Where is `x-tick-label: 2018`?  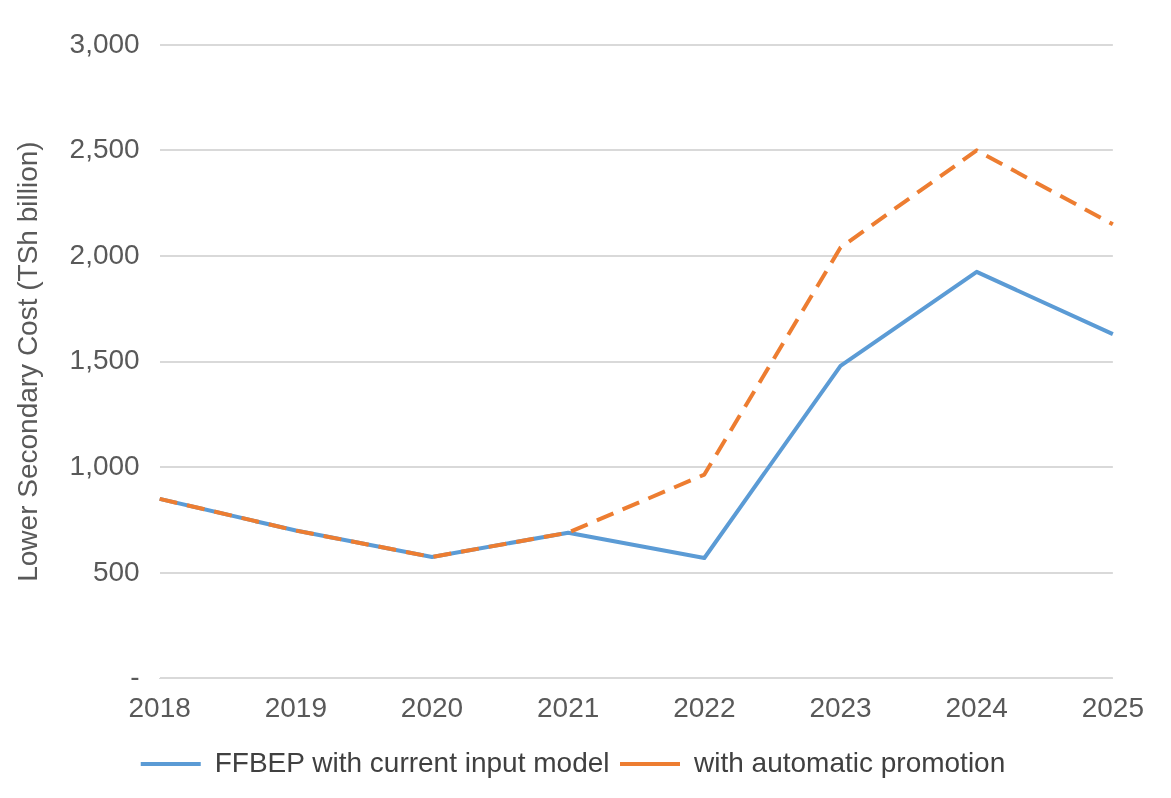 x-tick-label: 2018 is located at coordinates (159, 707).